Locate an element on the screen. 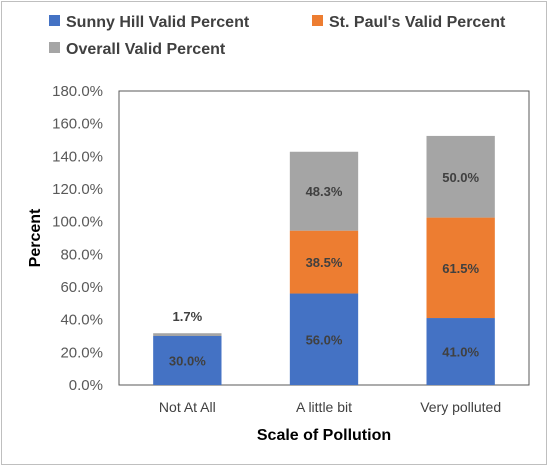 This screenshot has width=550, height=468. y-tick-label: 0.0% is located at coordinates (86, 385).